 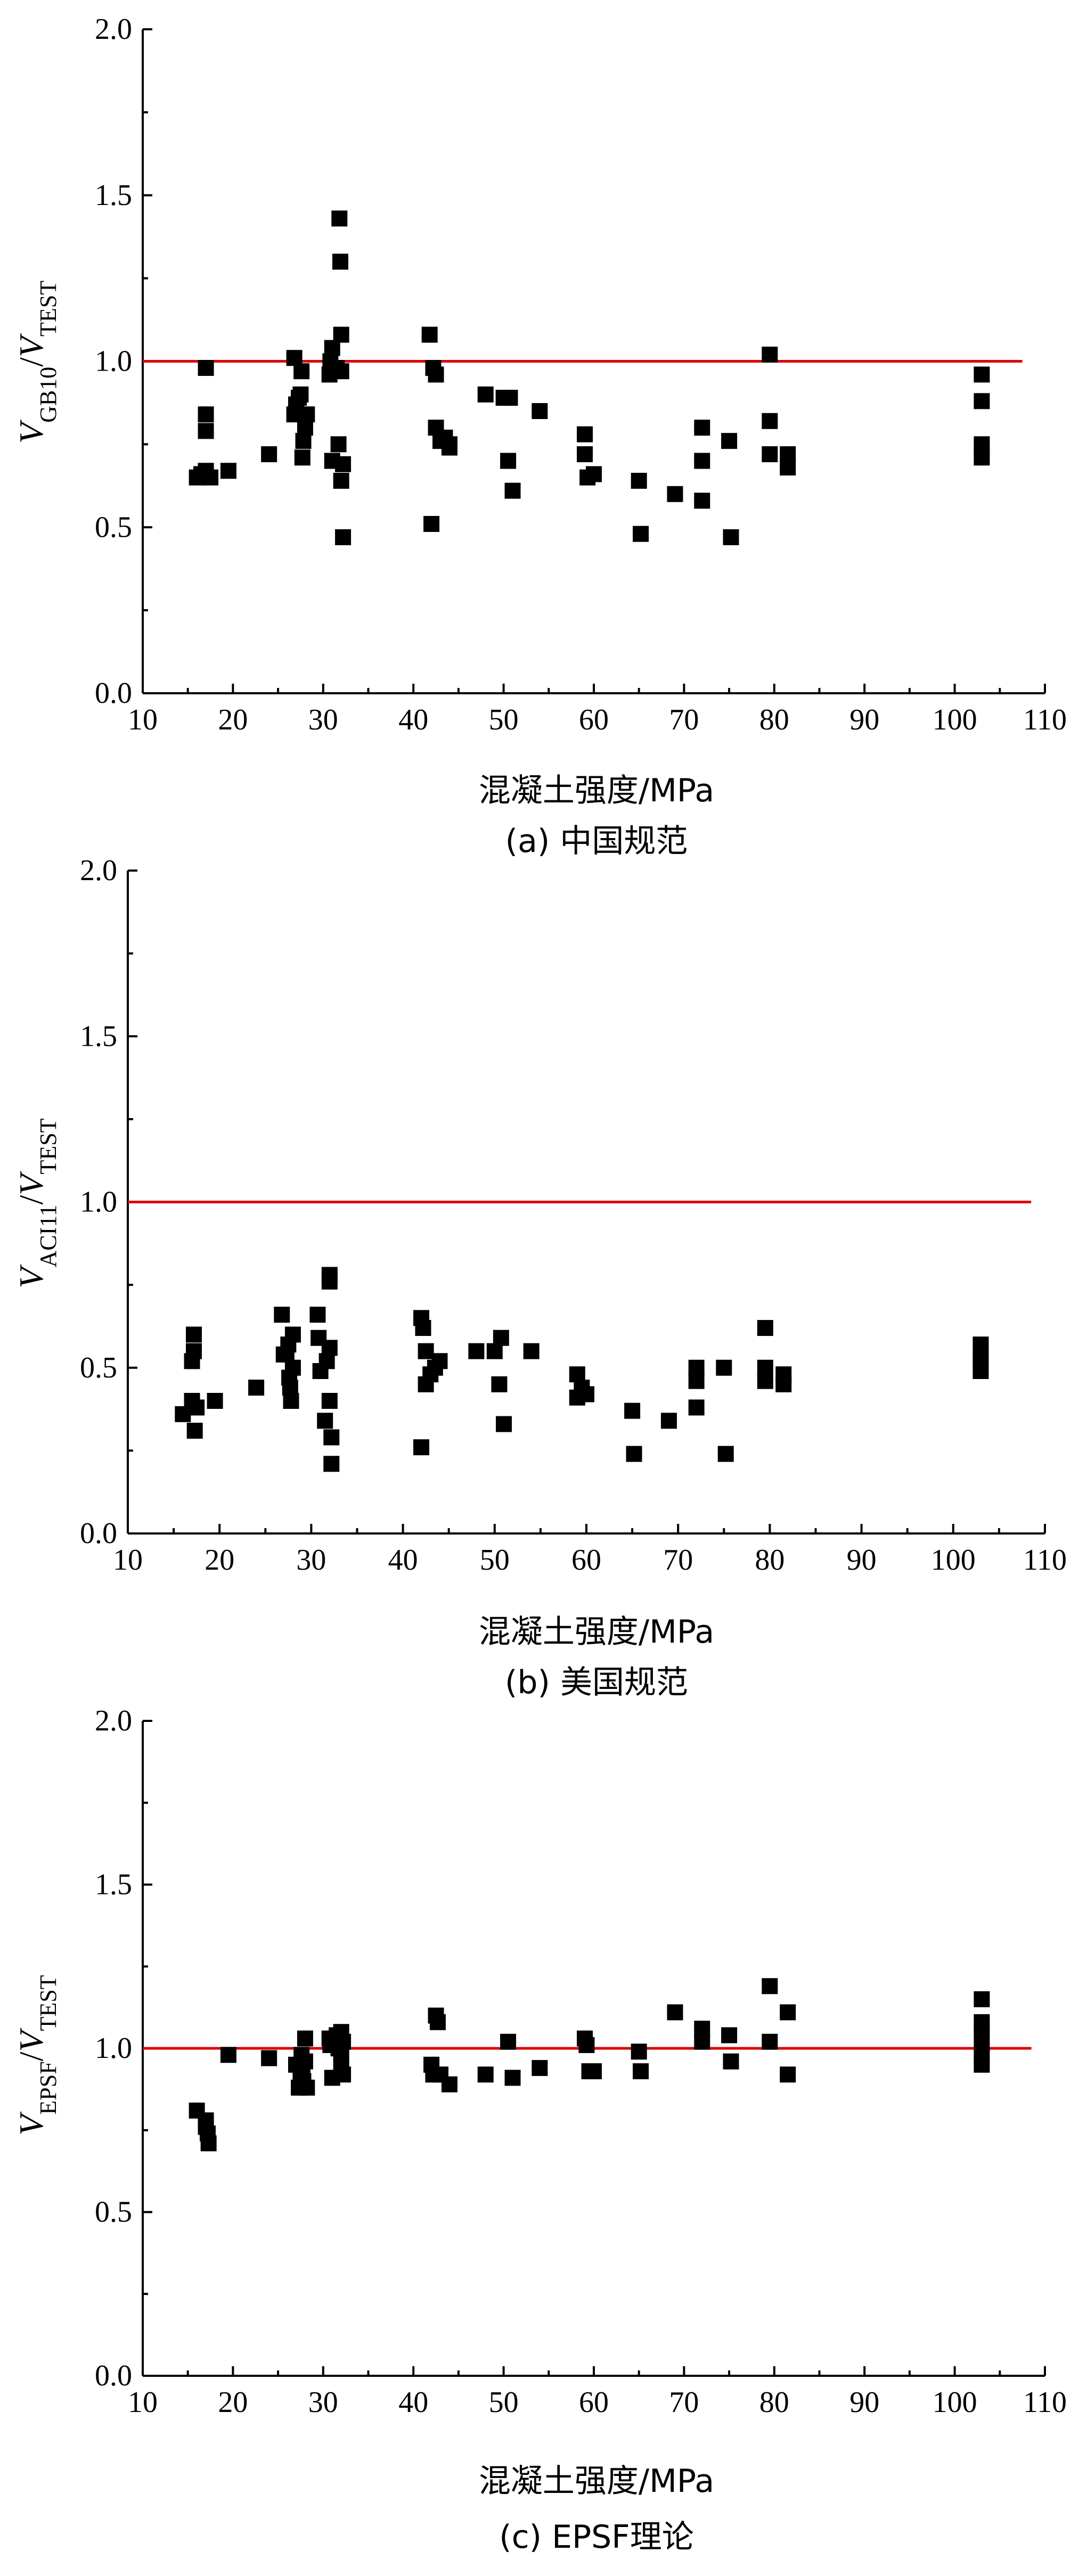 I want to click on panel-b-x-tick-label: 20, so click(x=219, y=1560).